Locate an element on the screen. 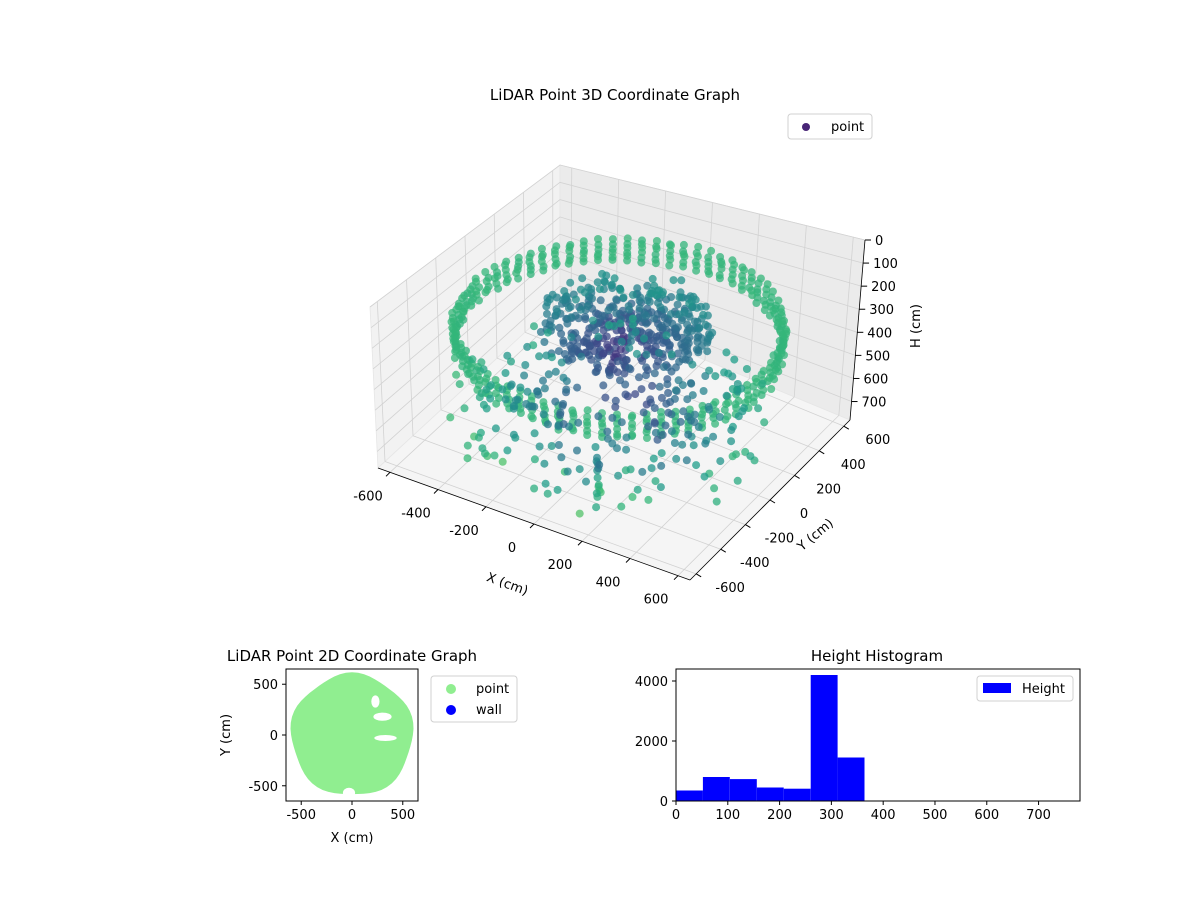  histogram-bar is located at coordinates (716, 789).